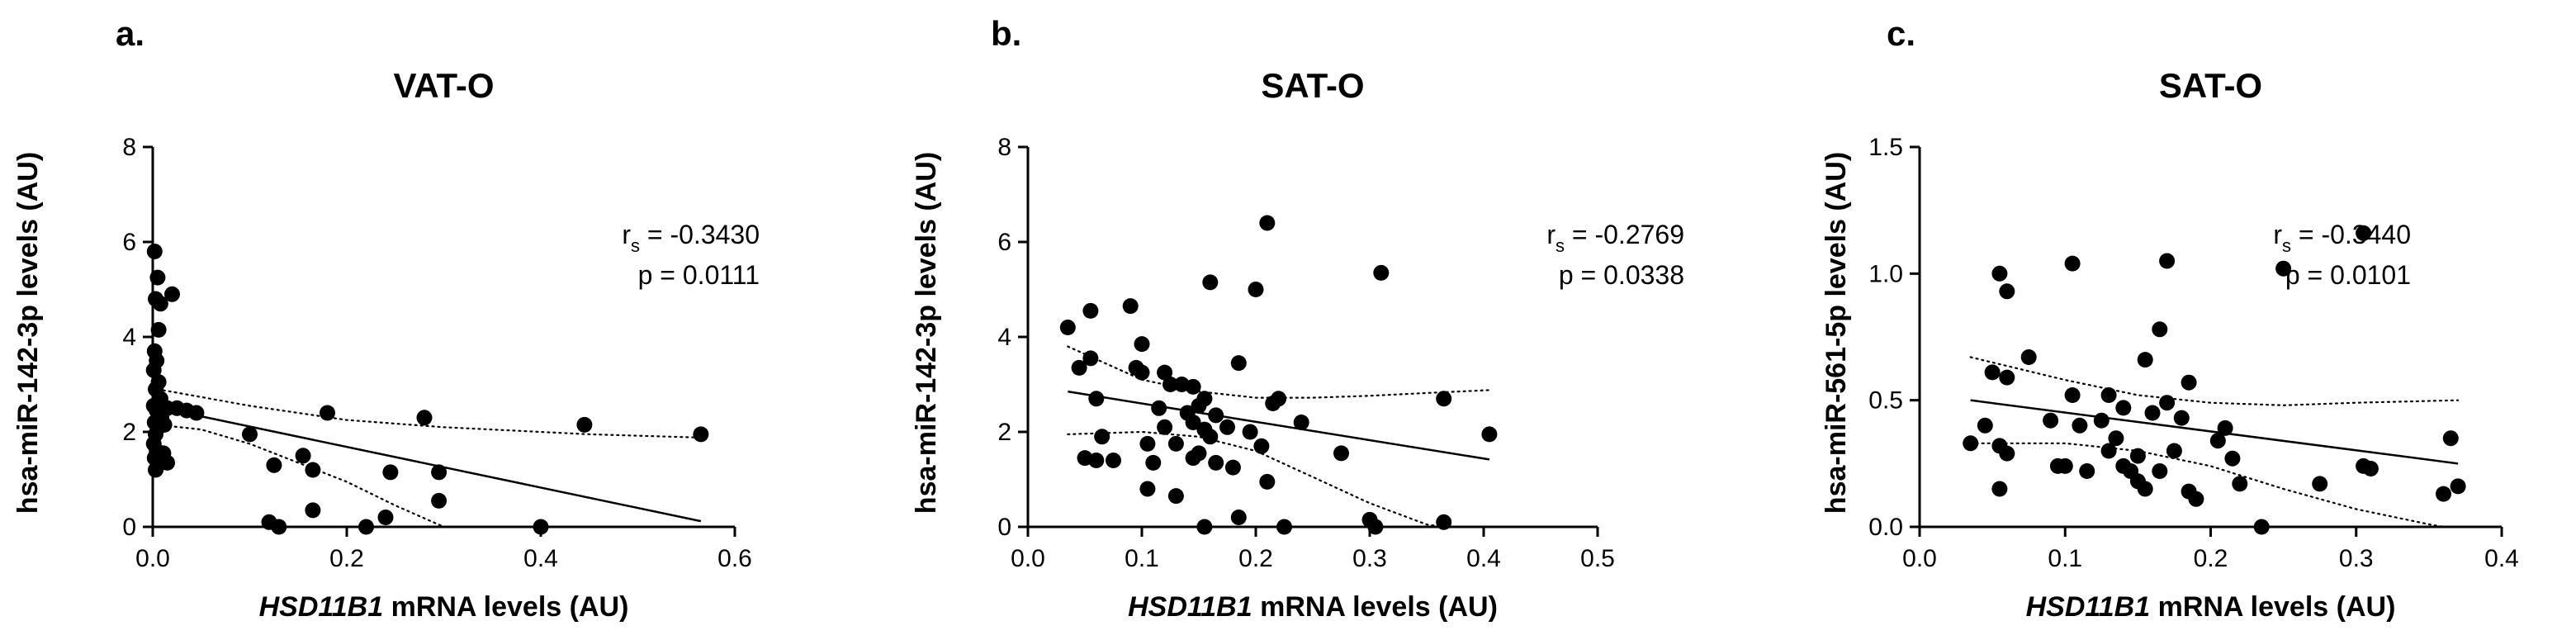 This screenshot has height=640, width=2576. What do you see at coordinates (1885, 527) in the screenshot?
I see `y-tick-label: 0.0` at bounding box center [1885, 527].